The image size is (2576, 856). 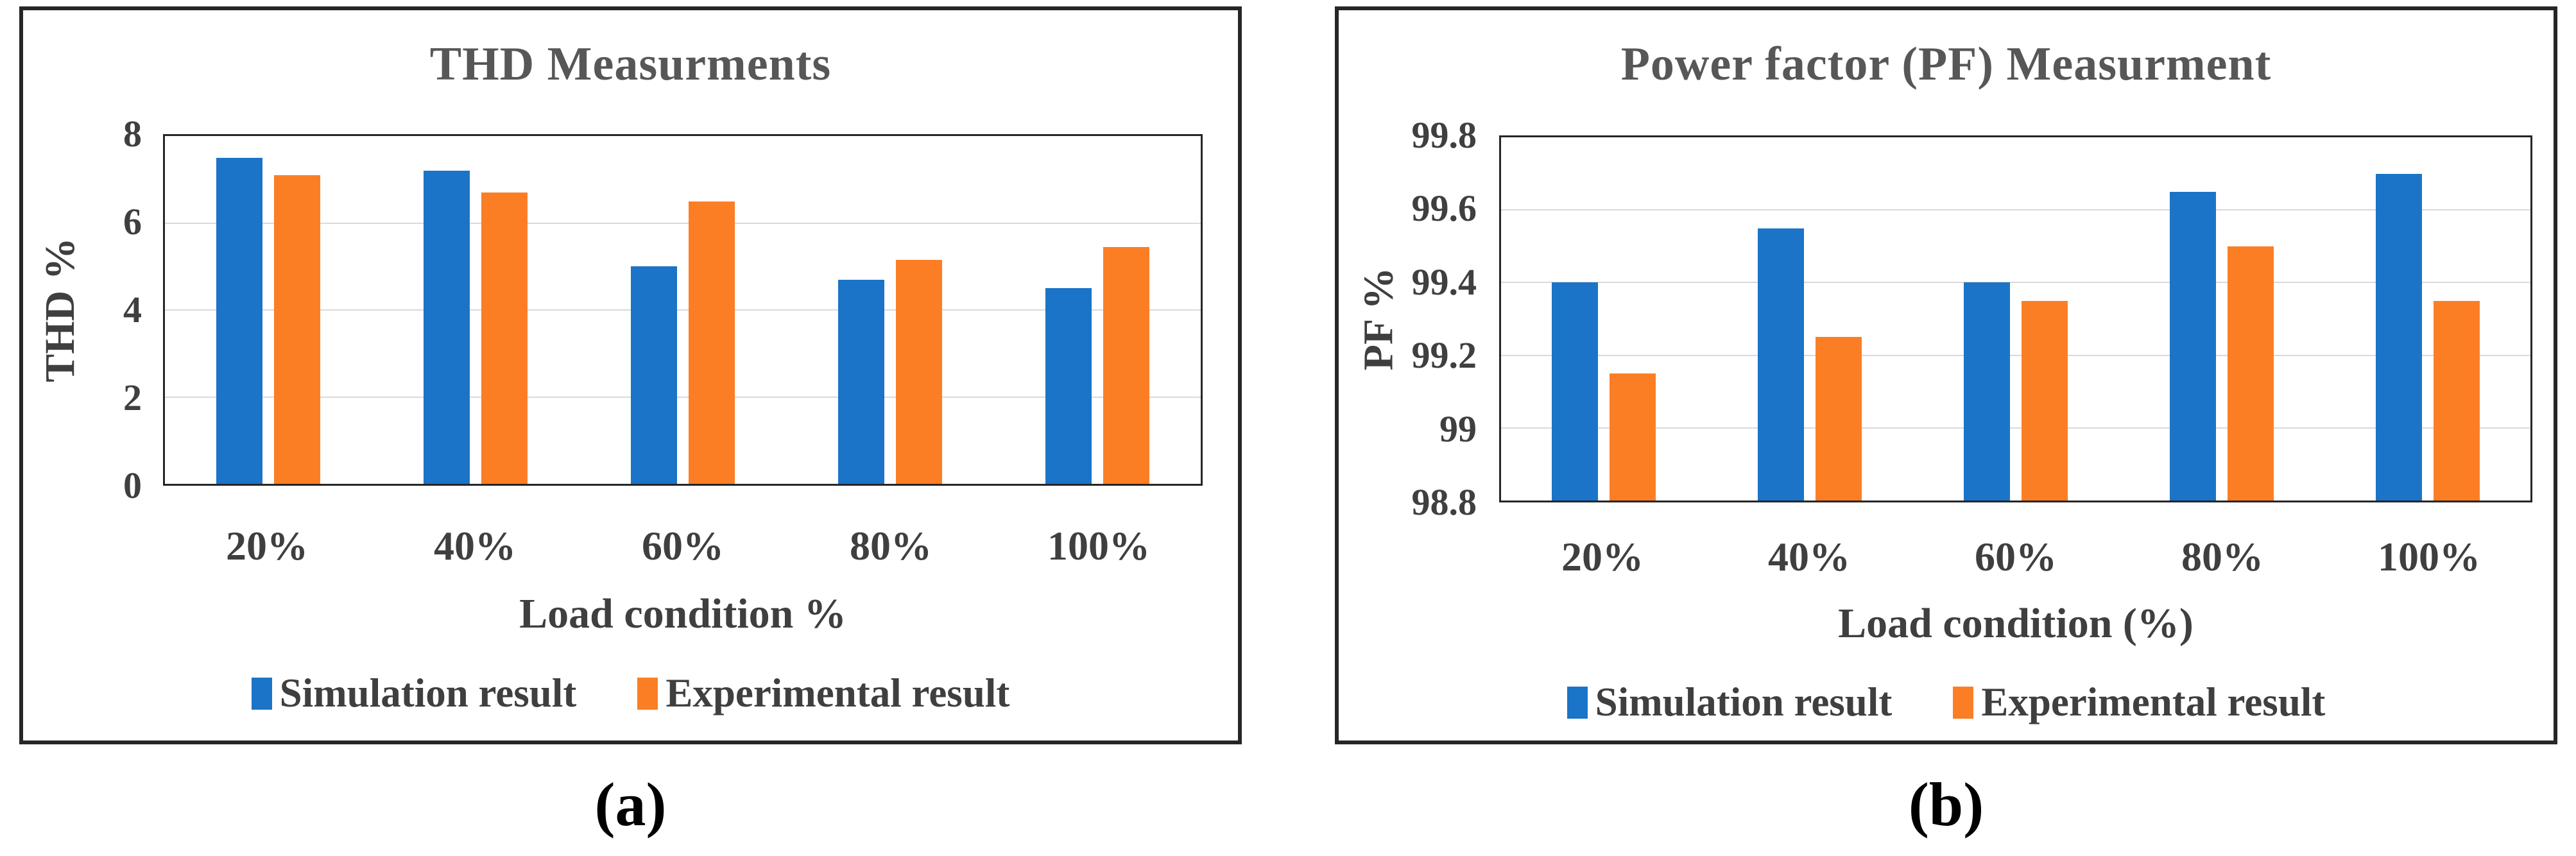 I want to click on y-axis-tick-label: 0, so click(x=132, y=485).